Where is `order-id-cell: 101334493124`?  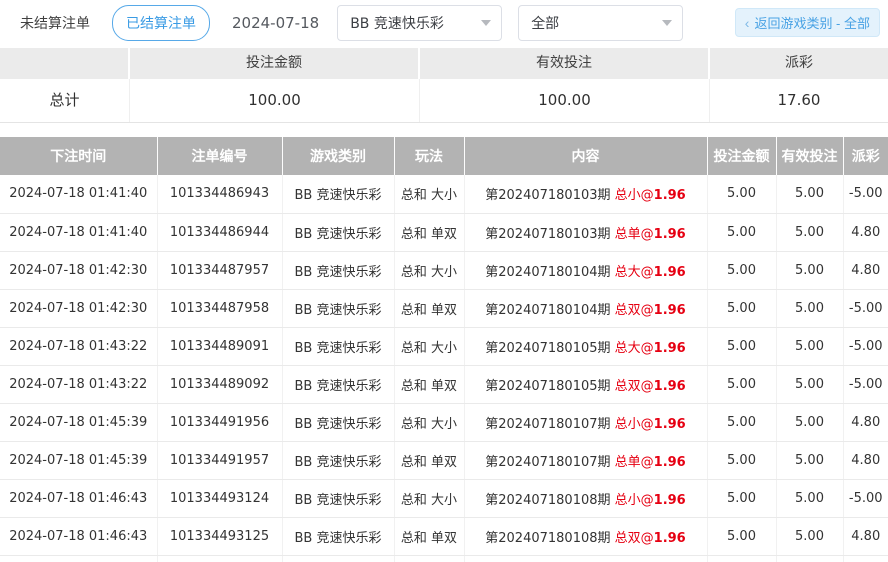
order-id-cell: 101334493124 is located at coordinates (220, 498).